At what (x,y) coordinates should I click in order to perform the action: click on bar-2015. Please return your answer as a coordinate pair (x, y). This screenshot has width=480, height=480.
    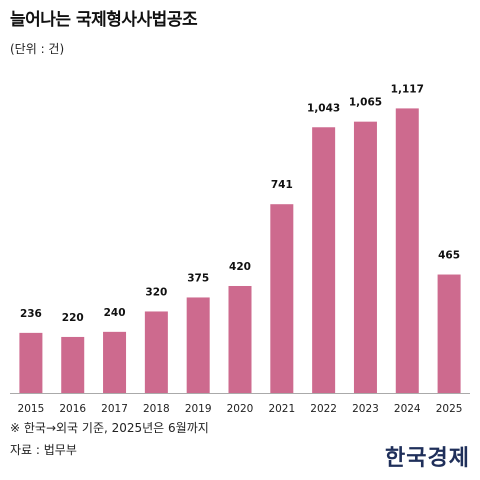
    Looking at the image, I should click on (31, 362).